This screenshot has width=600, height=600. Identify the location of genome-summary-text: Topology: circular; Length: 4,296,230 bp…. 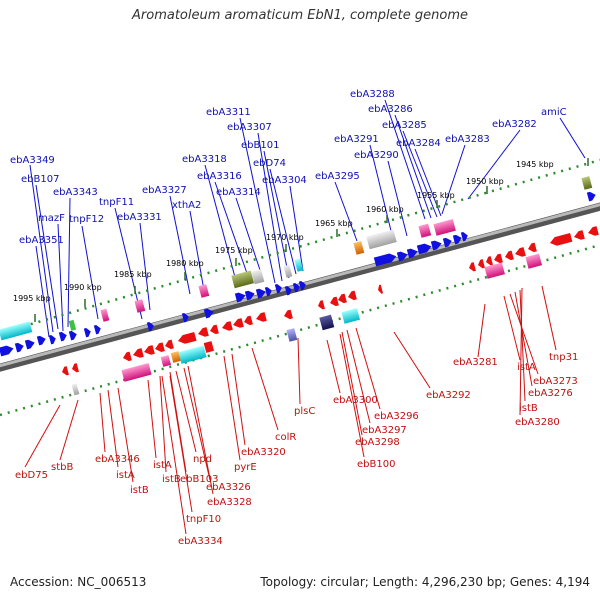
(425, 582).